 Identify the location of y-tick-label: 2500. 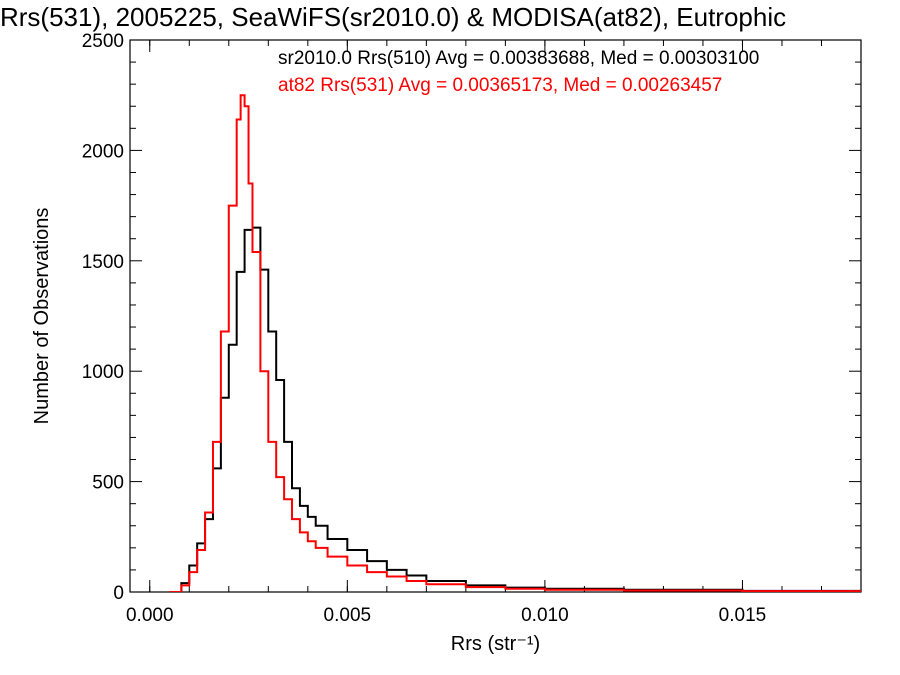
(103, 41).